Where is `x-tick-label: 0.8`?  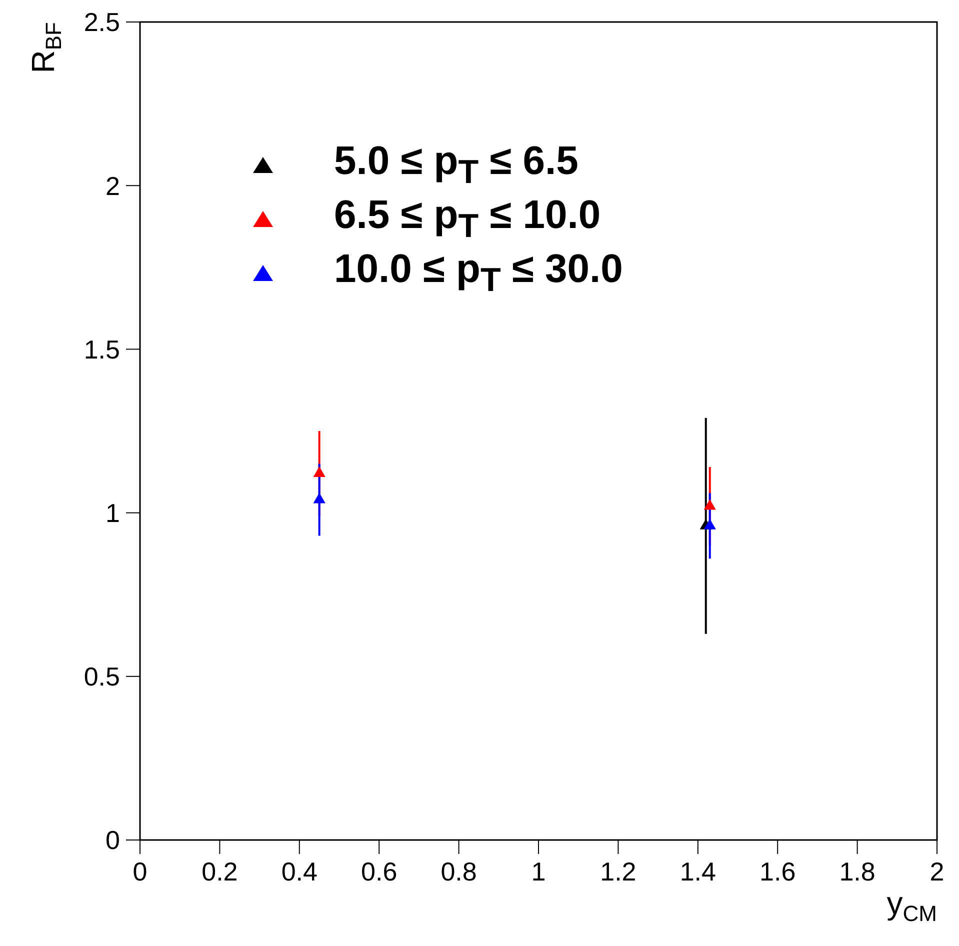
x-tick-label: 0.8 is located at coordinates (458, 871).